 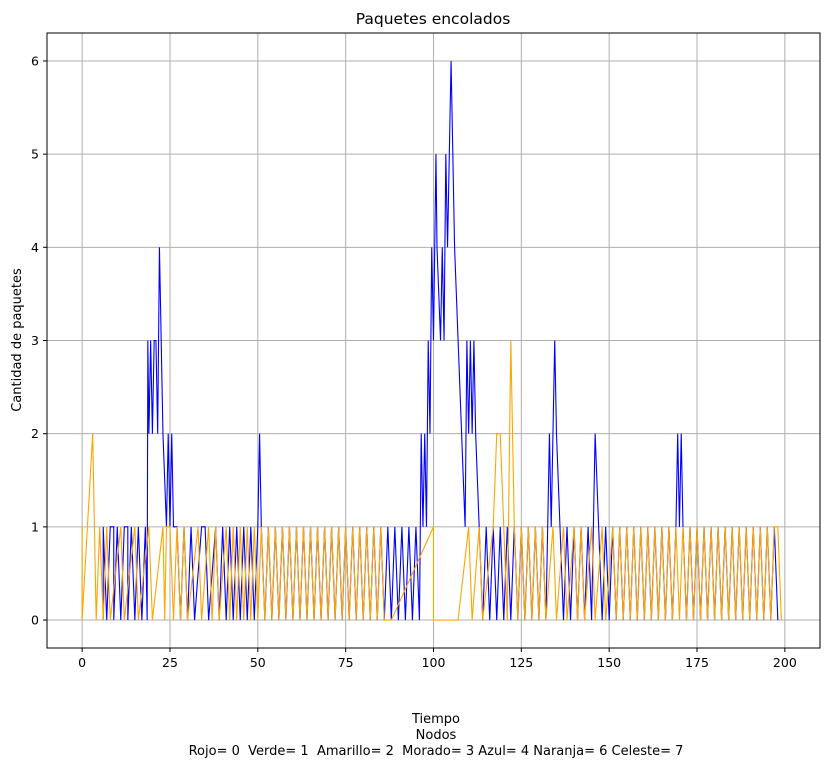 What do you see at coordinates (35, 433) in the screenshot?
I see `y-tick-label: 2` at bounding box center [35, 433].